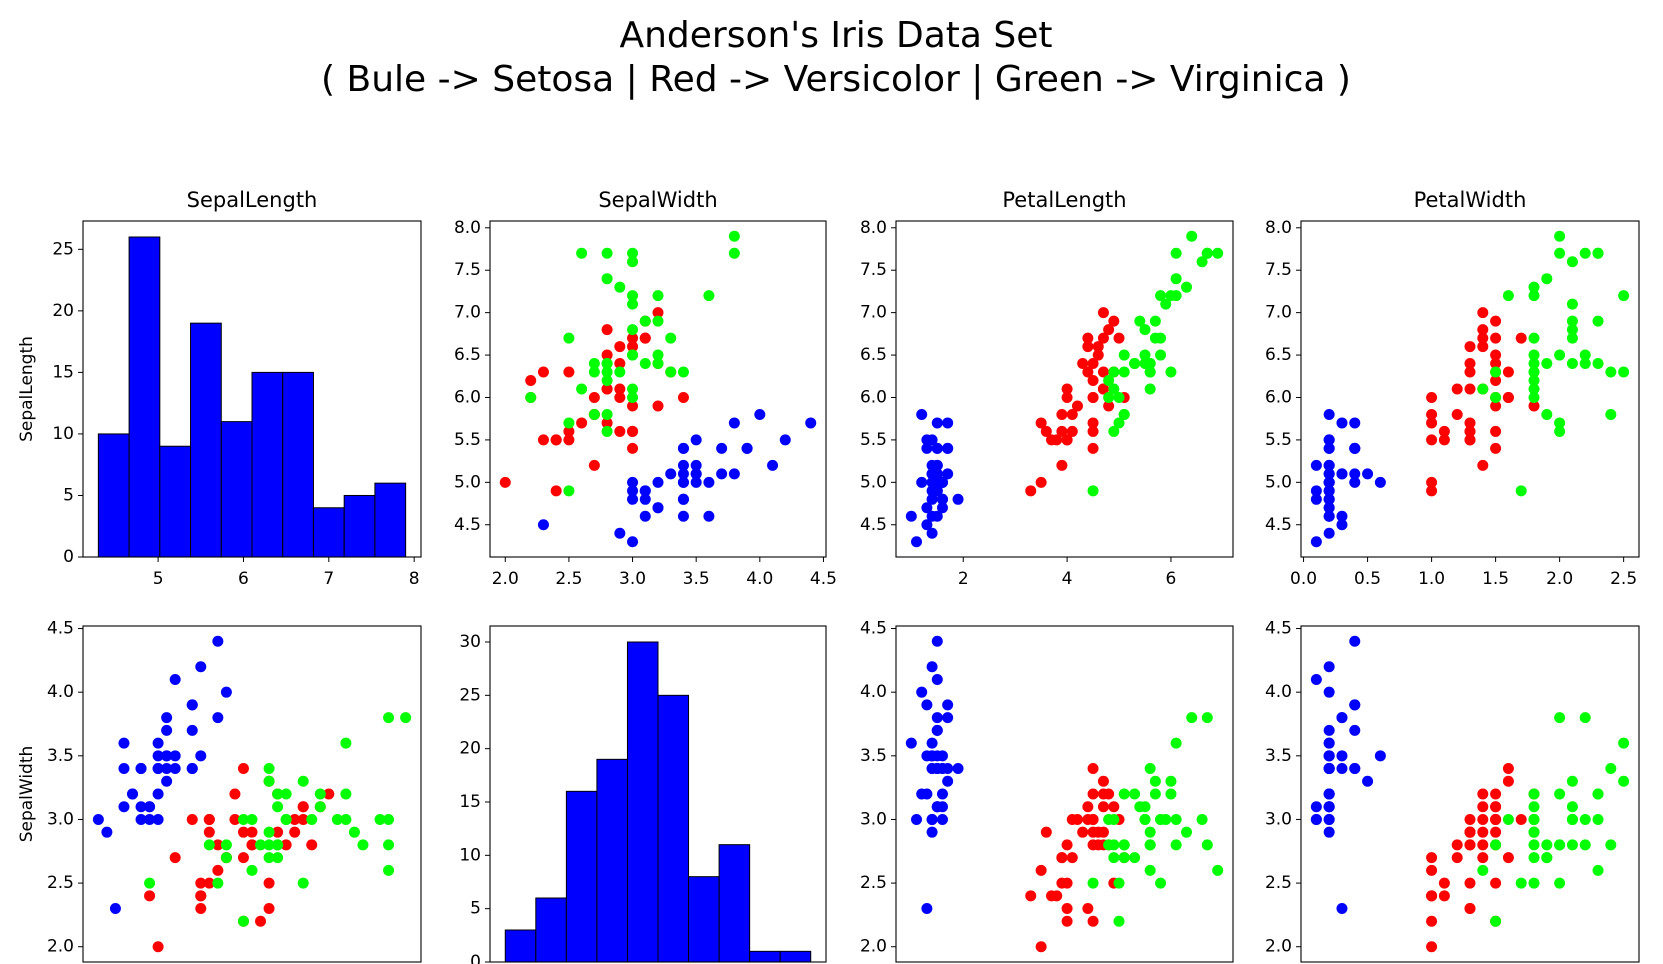 The width and height of the screenshot is (1663, 964). Describe the element at coordinates (470, 695) in the screenshot. I see `y-tick-label: 25` at that location.